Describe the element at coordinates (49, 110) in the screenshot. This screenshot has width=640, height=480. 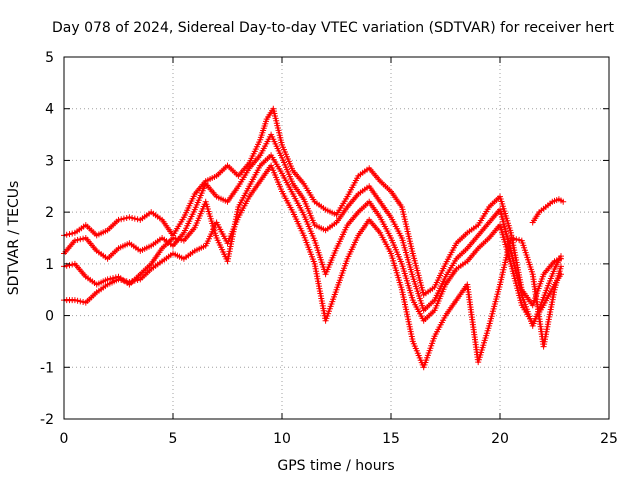
I see `y-tick-label: 4` at that location.